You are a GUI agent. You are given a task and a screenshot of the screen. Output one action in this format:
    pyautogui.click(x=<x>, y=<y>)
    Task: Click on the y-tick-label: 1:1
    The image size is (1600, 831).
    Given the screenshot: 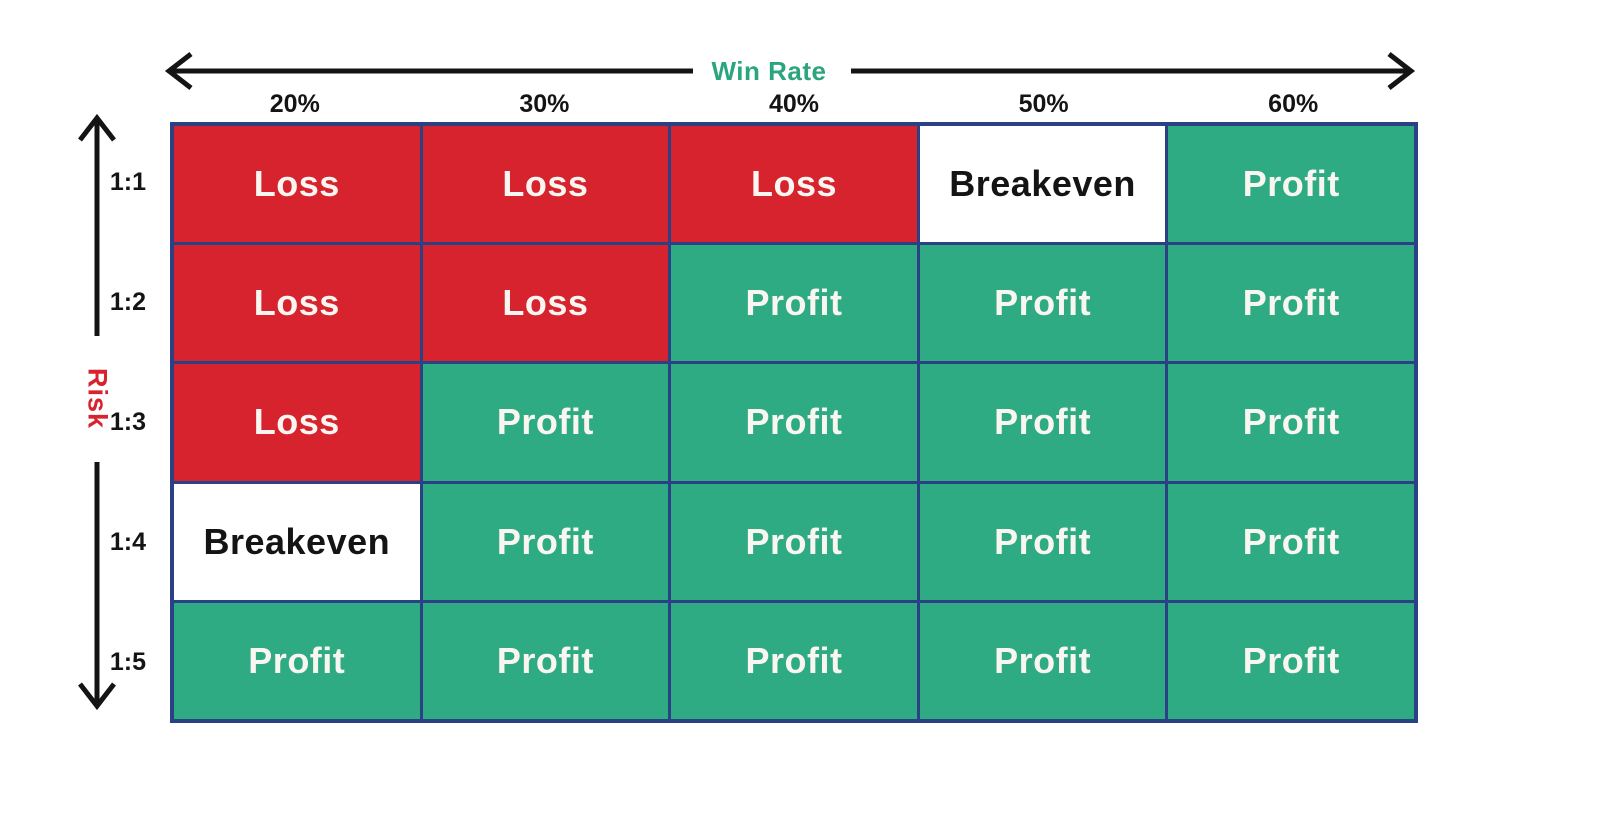 What is the action you would take?
    pyautogui.click(x=127, y=181)
    